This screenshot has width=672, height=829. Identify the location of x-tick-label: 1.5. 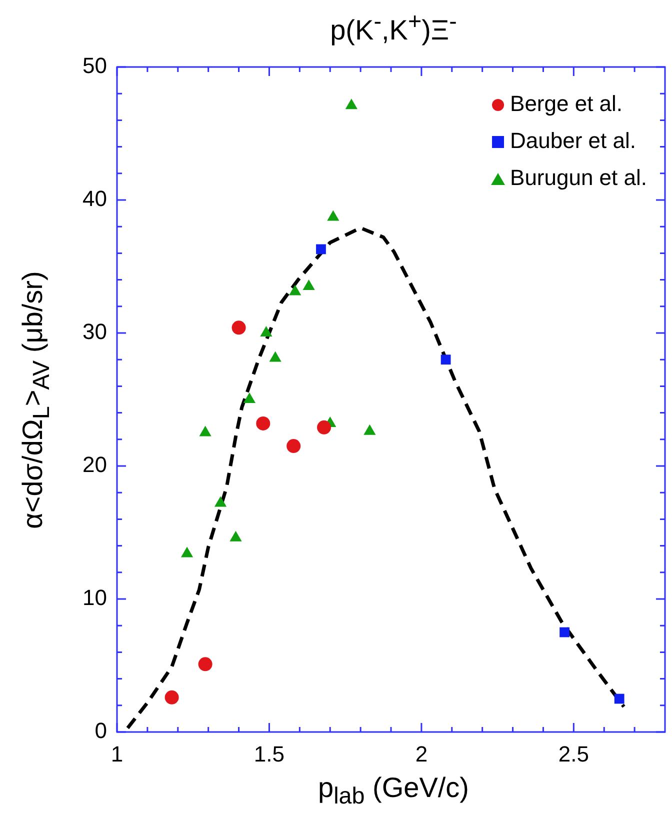
(269, 753).